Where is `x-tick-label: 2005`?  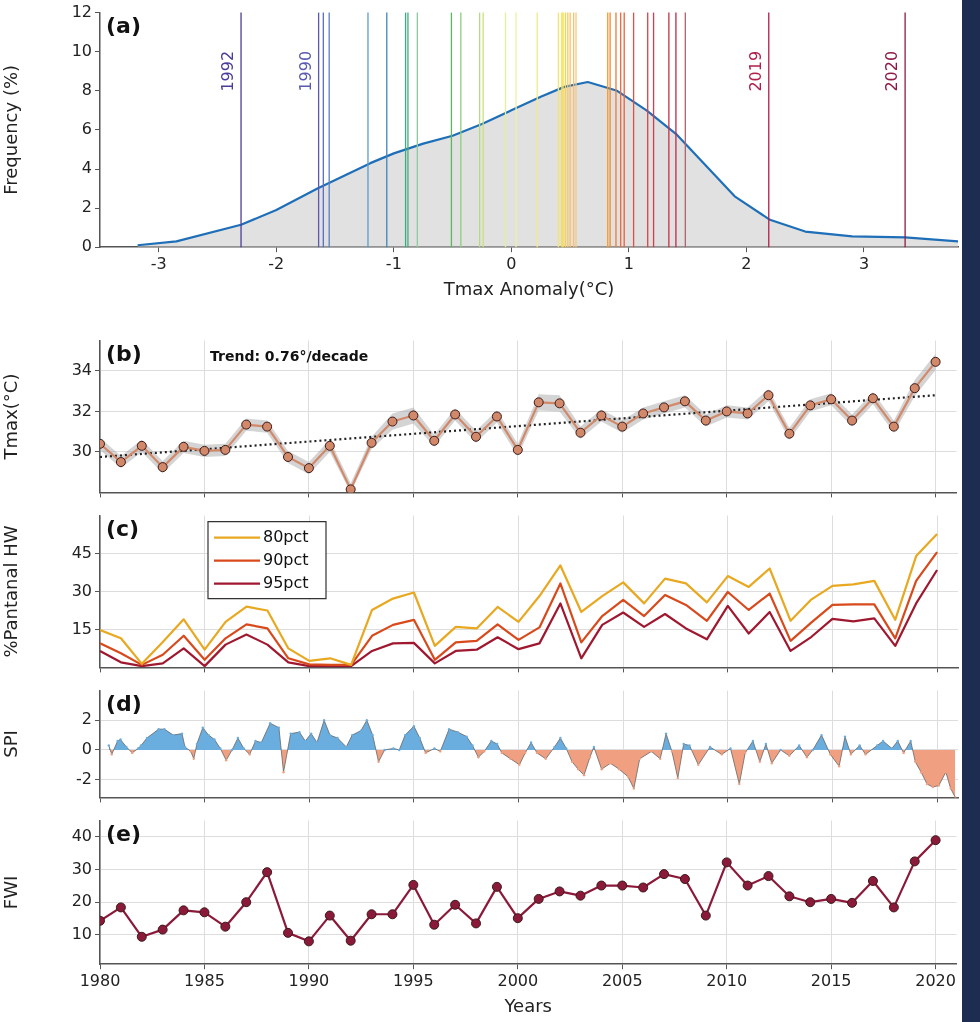 x-tick-label: 2005 is located at coordinates (622, 980).